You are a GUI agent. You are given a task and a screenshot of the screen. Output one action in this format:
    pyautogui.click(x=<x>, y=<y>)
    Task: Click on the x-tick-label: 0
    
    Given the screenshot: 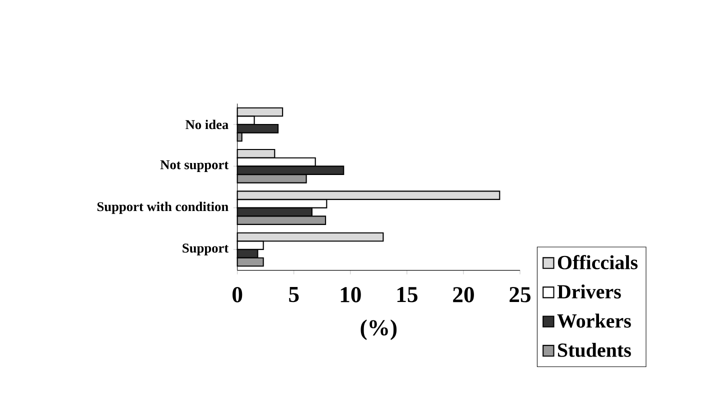 What is the action you would take?
    pyautogui.click(x=237, y=294)
    